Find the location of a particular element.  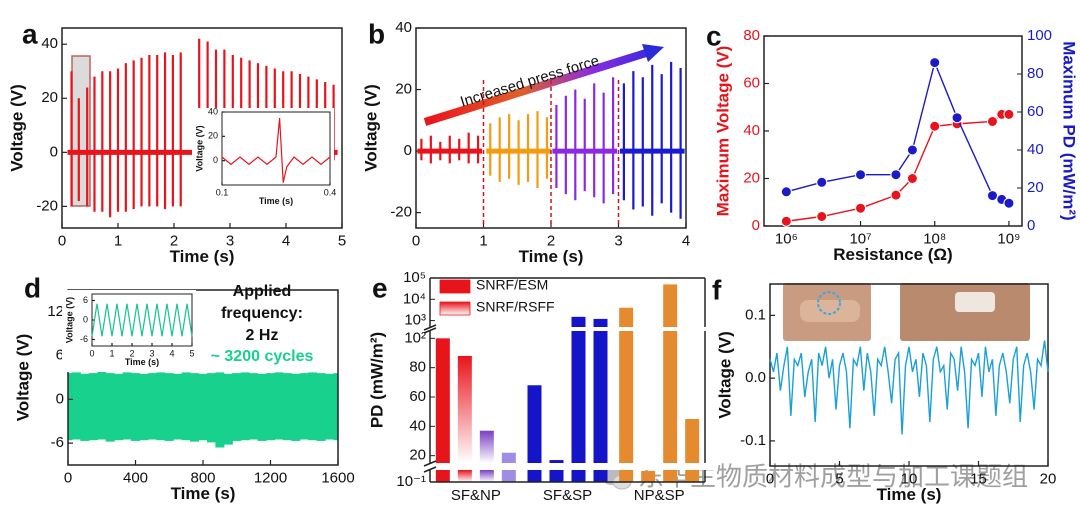

y-tick-label: 80 is located at coordinates (751, 35).